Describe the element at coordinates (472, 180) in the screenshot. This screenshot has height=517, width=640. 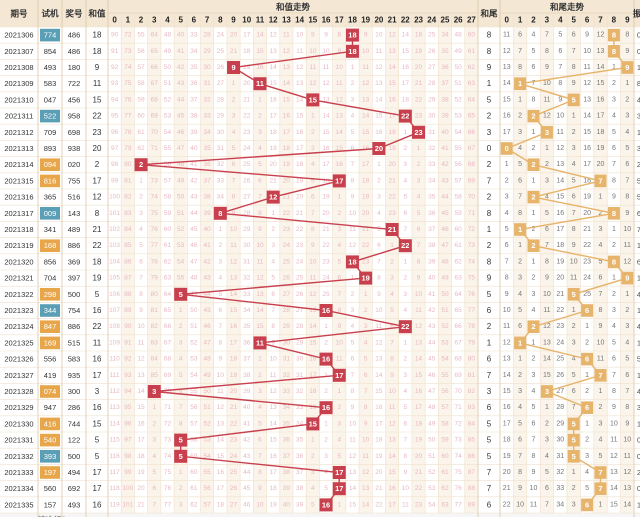
I see `sum-miss-value: 69` at that location.